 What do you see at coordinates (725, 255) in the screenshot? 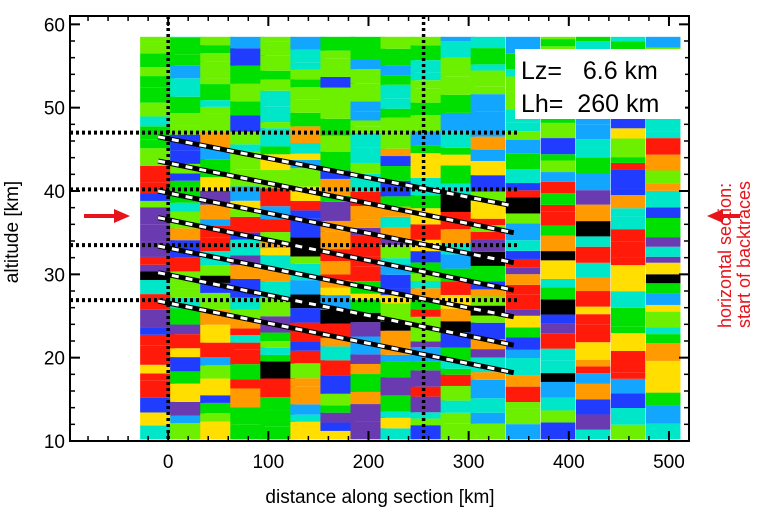
I see `right-label-line1: horizontal section:` at bounding box center [725, 255].